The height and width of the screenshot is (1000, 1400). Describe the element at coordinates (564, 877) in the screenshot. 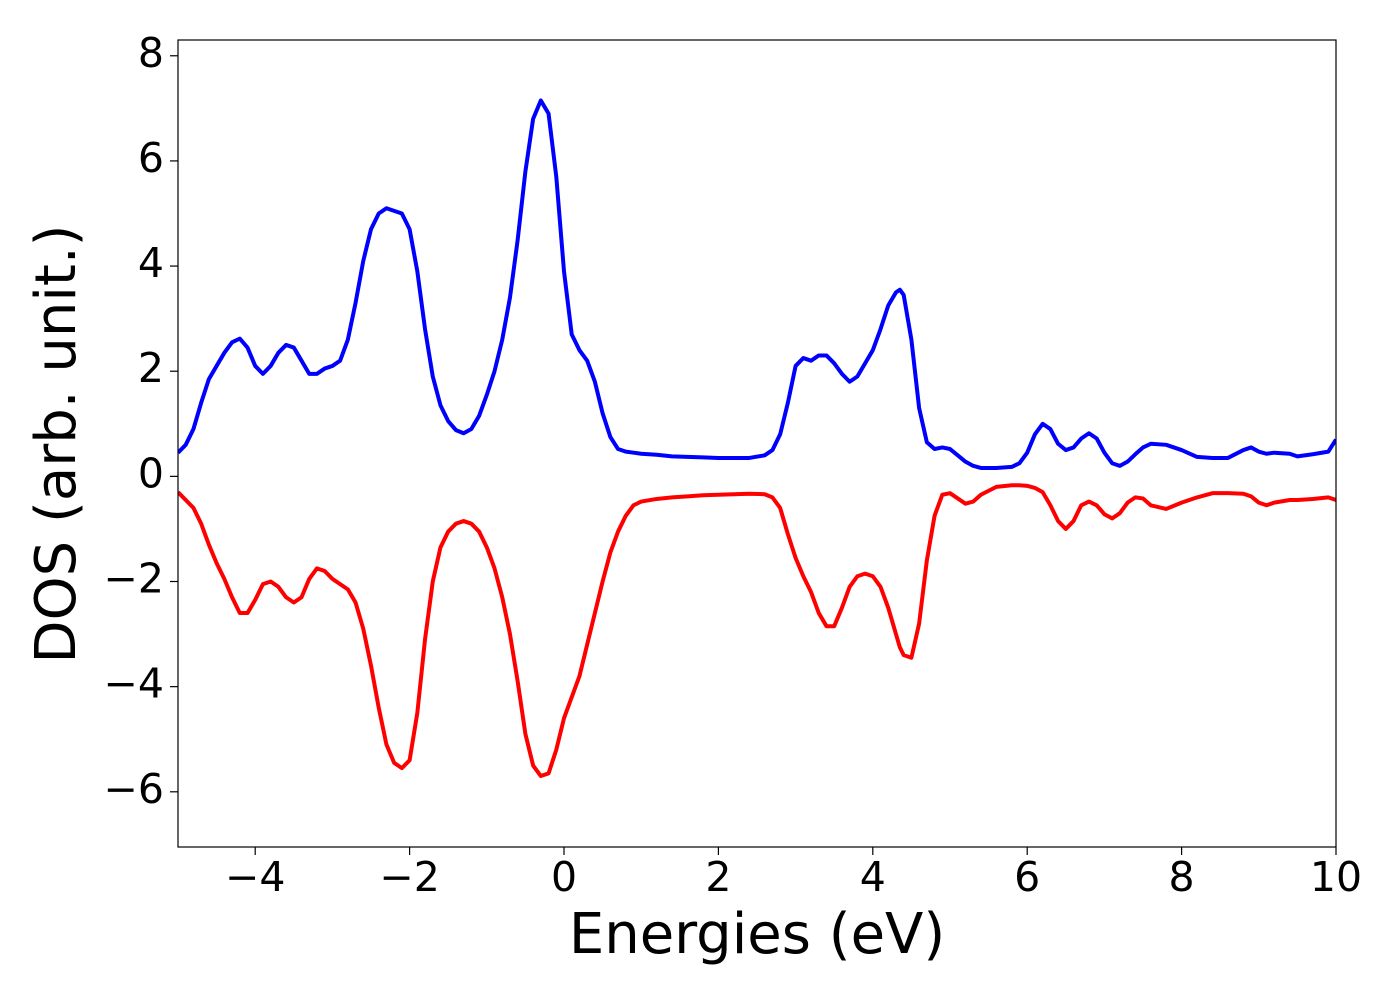

I see `x-tick-label: 0` at that location.